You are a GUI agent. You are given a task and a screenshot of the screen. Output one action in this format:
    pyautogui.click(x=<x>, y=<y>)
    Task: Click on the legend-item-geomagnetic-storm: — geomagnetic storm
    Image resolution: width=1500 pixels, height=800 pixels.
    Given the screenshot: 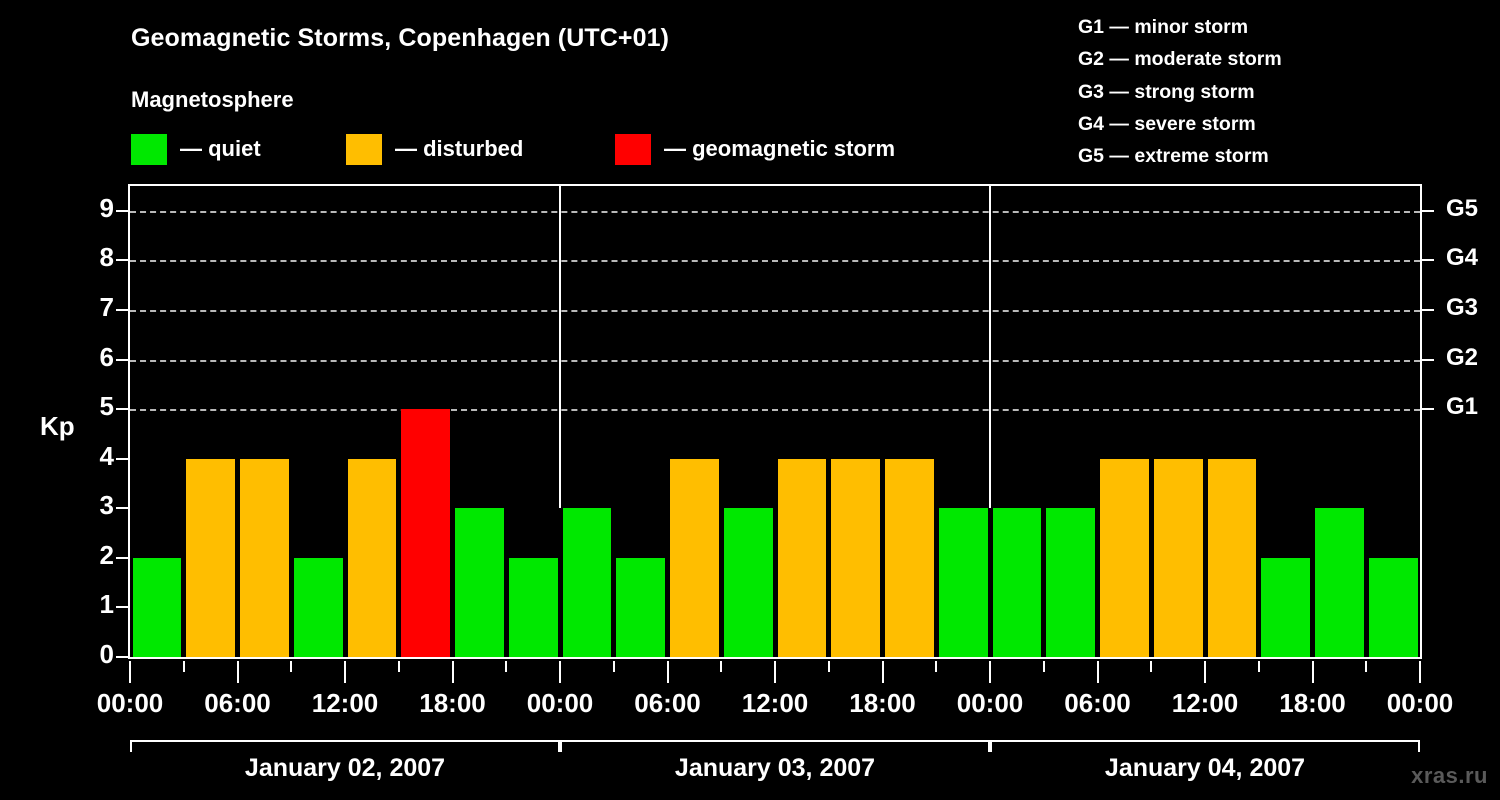 What is the action you would take?
    pyautogui.click(x=755, y=149)
    